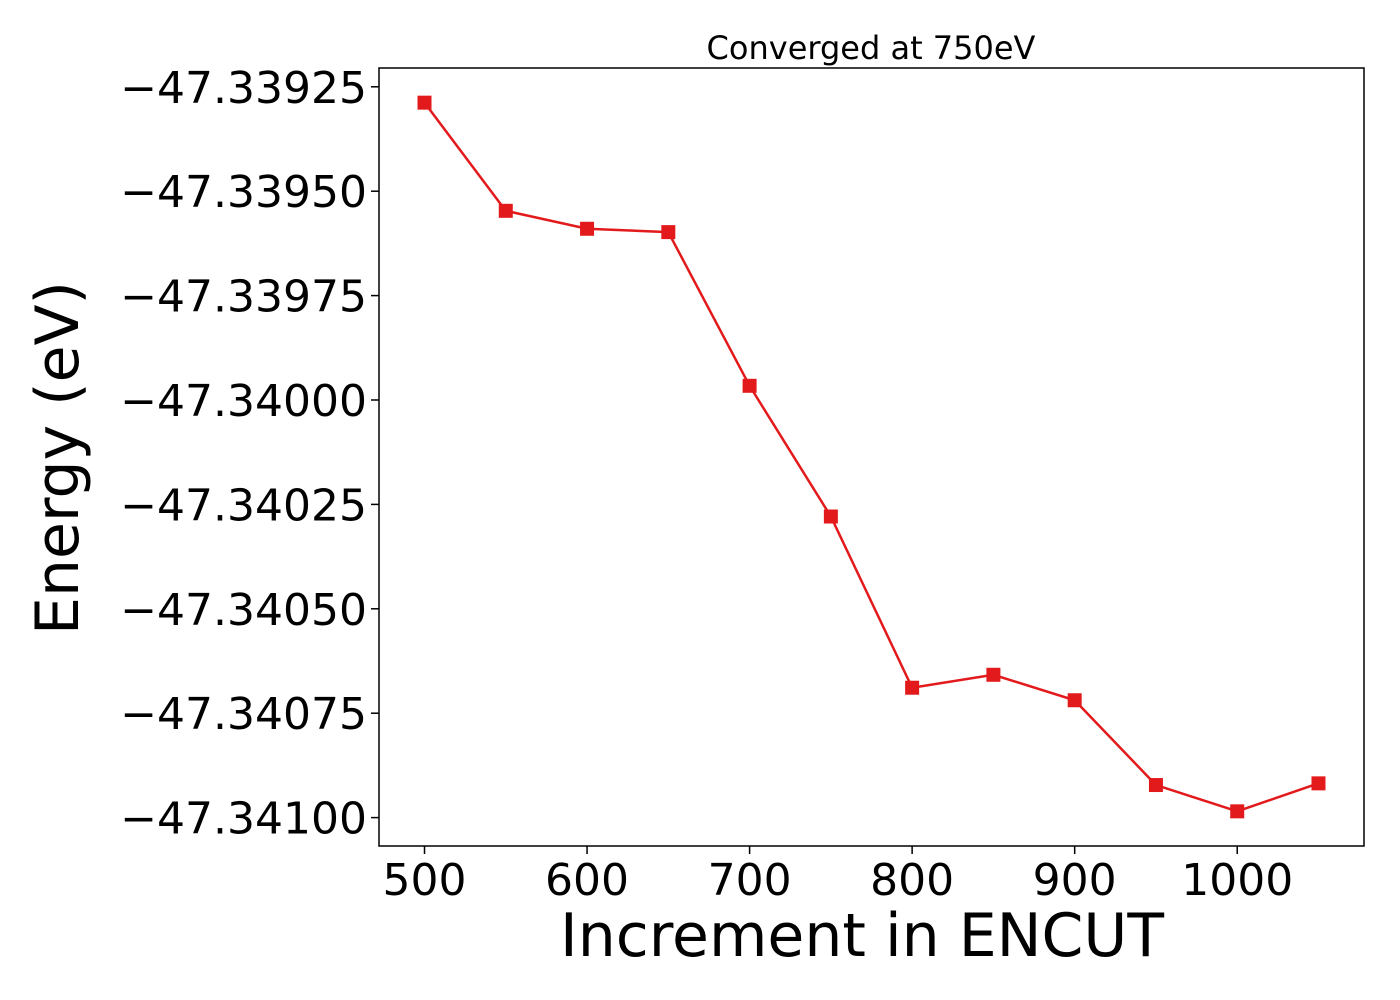 The image size is (1400, 1000). What do you see at coordinates (58, 458) in the screenshot?
I see `y-axis-label: Energy (eV)` at bounding box center [58, 458].